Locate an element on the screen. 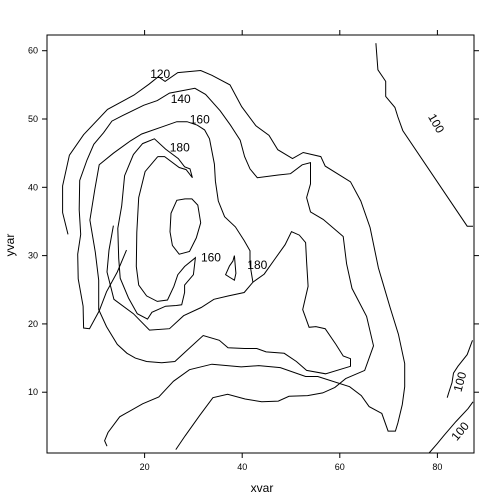  y-tick-label: 10 is located at coordinates (33, 392).